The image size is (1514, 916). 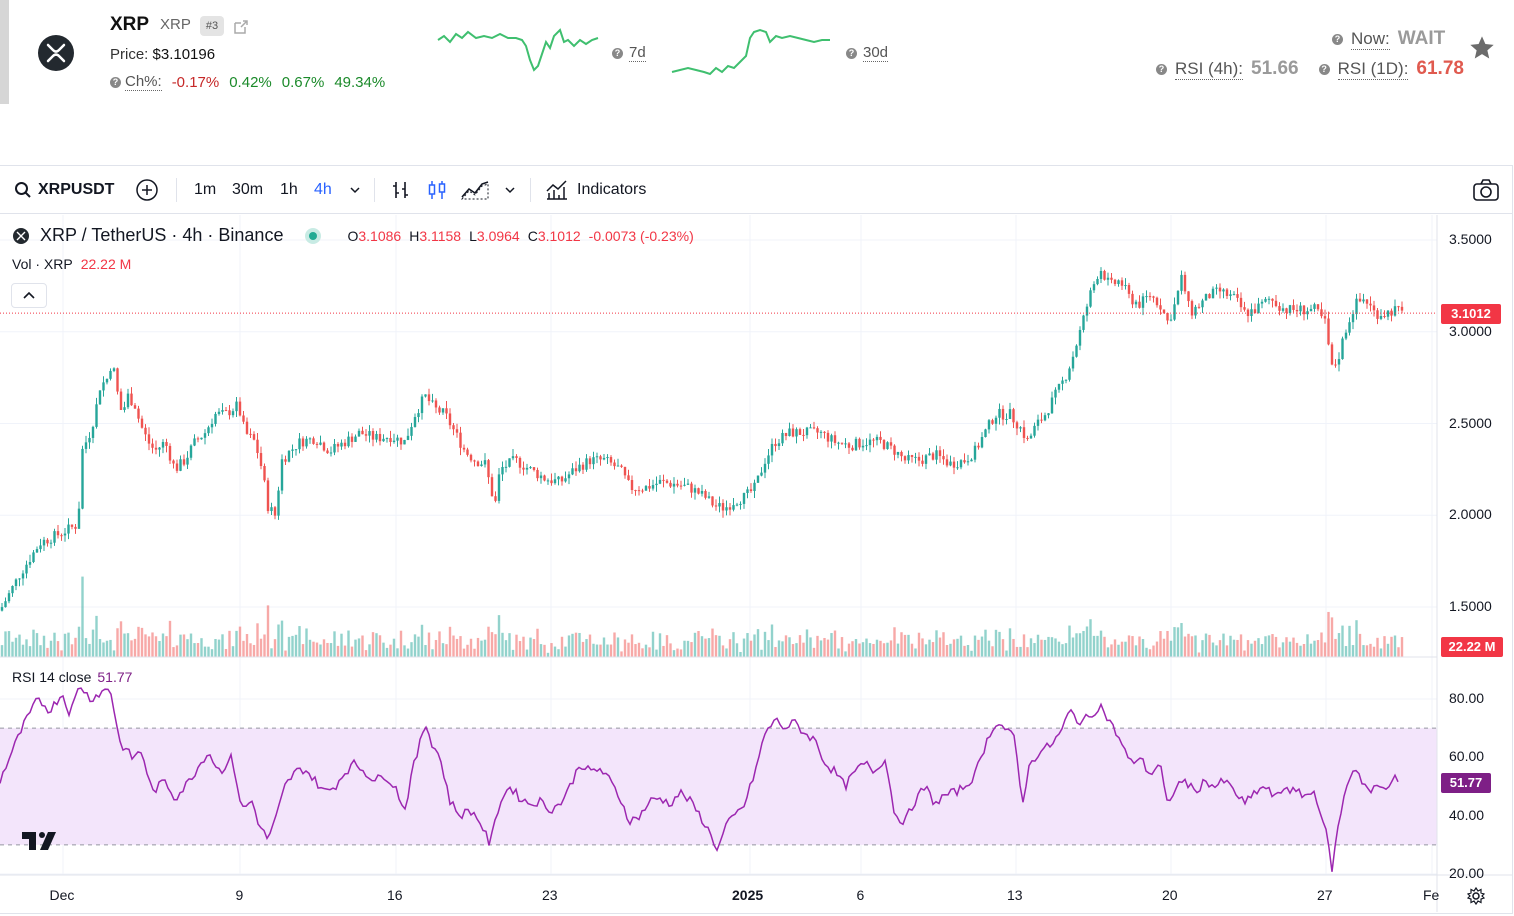 I want to click on indicators-button: Indicators, so click(x=595, y=190).